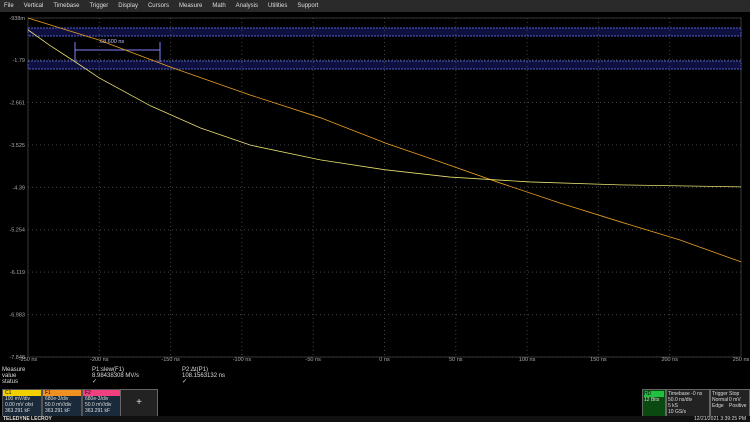  Describe the element at coordinates (314, 360) in the screenshot. I see `x-tick-label: -50 ns` at that location.